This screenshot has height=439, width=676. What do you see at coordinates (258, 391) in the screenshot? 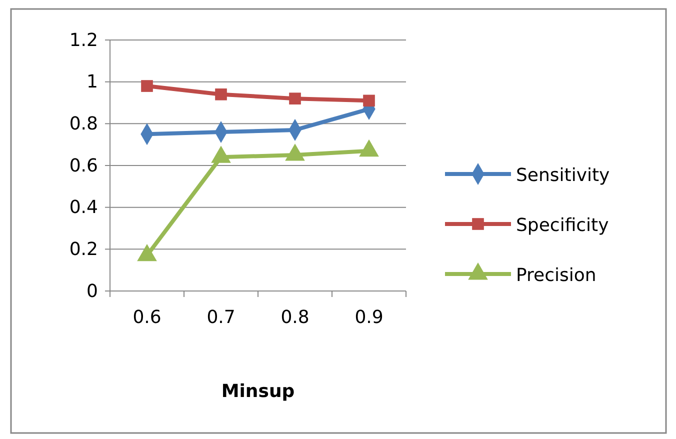
I see `x-axis-title: Minsup` at bounding box center [258, 391].